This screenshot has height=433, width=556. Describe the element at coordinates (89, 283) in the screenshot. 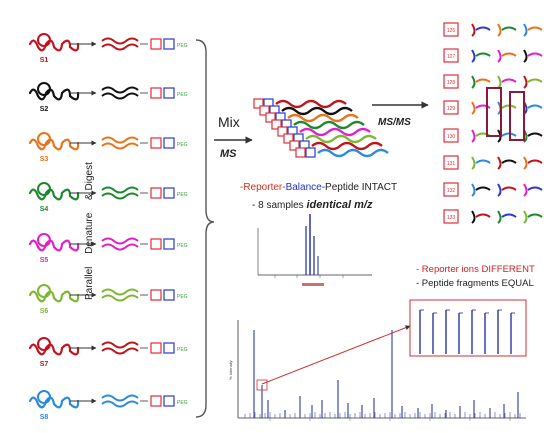

I see `step-parallel: Parallel` at that location.